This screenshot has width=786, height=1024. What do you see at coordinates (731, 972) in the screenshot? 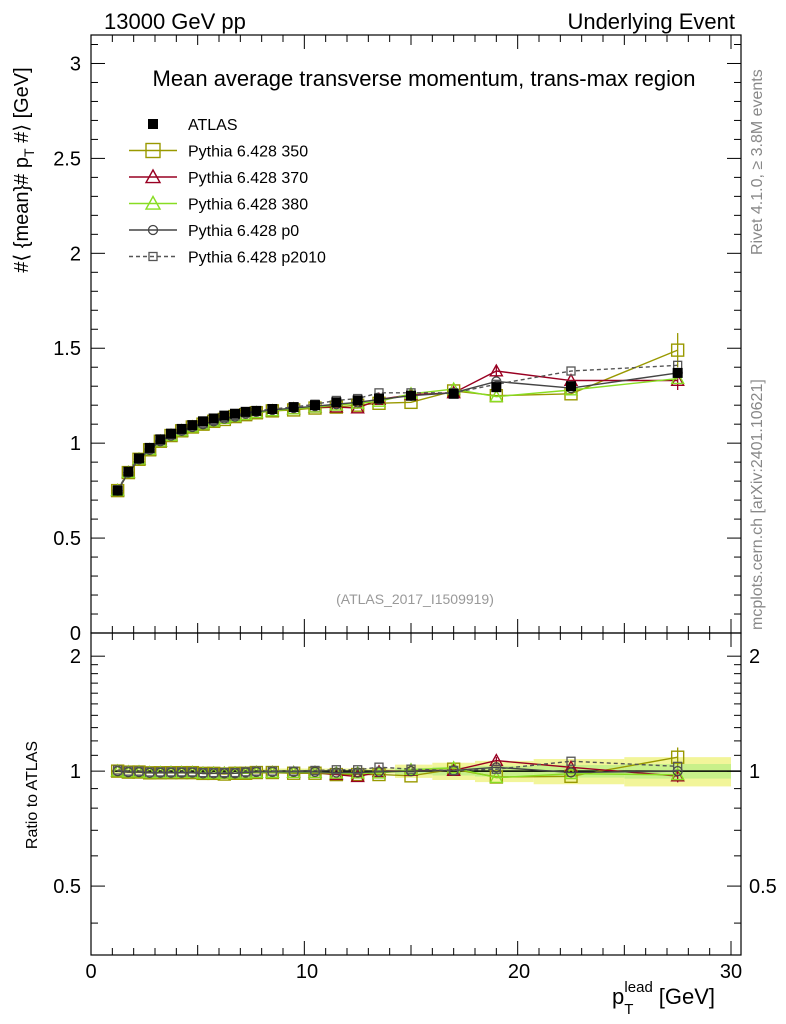
I see `x-tick-label: 30` at bounding box center [731, 972].